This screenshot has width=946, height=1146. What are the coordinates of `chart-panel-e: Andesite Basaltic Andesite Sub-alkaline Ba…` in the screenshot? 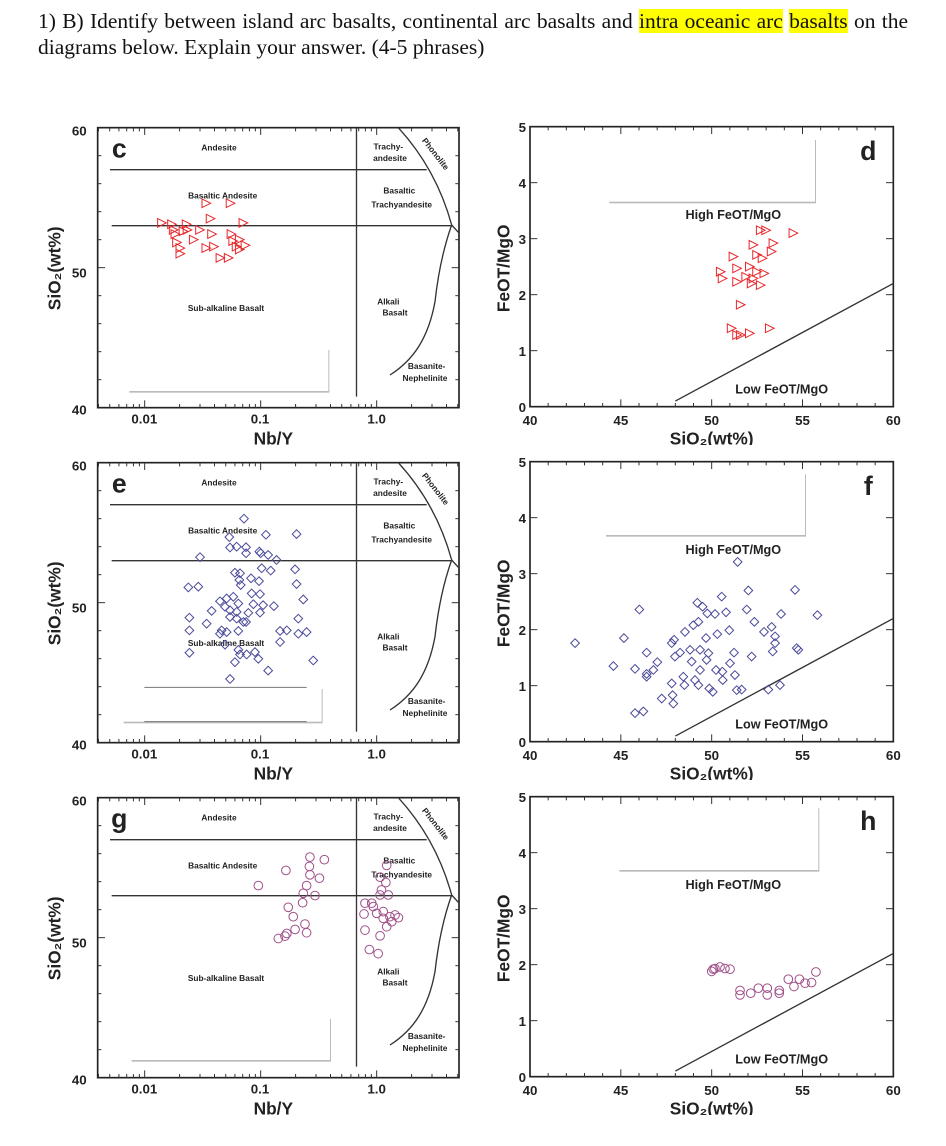 It's located at (260, 616).